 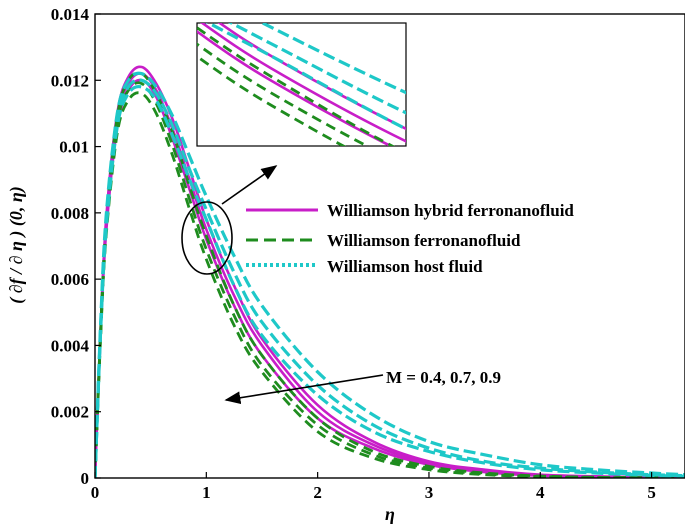 I want to click on y-tick-label: 0, so click(x=85, y=478).